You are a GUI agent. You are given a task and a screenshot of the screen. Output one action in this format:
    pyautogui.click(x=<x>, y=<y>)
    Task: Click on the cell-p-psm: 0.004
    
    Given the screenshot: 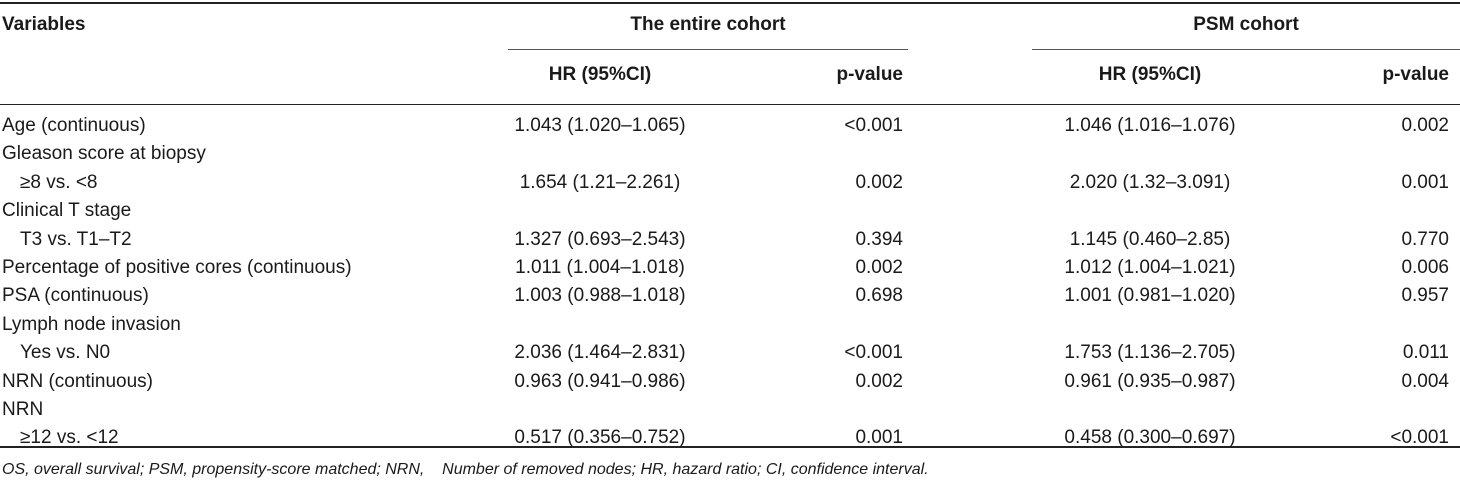 What is the action you would take?
    pyautogui.click(x=1425, y=381)
    